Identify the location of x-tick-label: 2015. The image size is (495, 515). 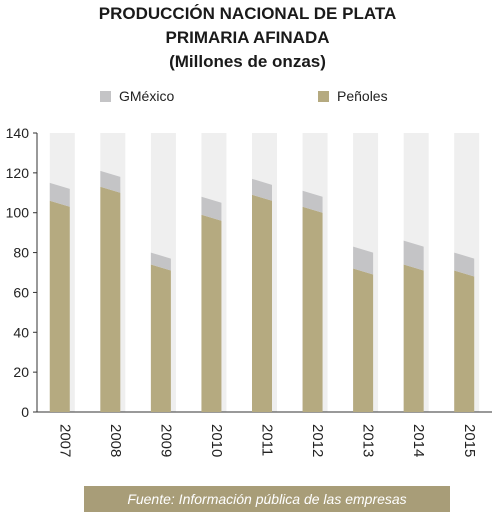
(469, 440).